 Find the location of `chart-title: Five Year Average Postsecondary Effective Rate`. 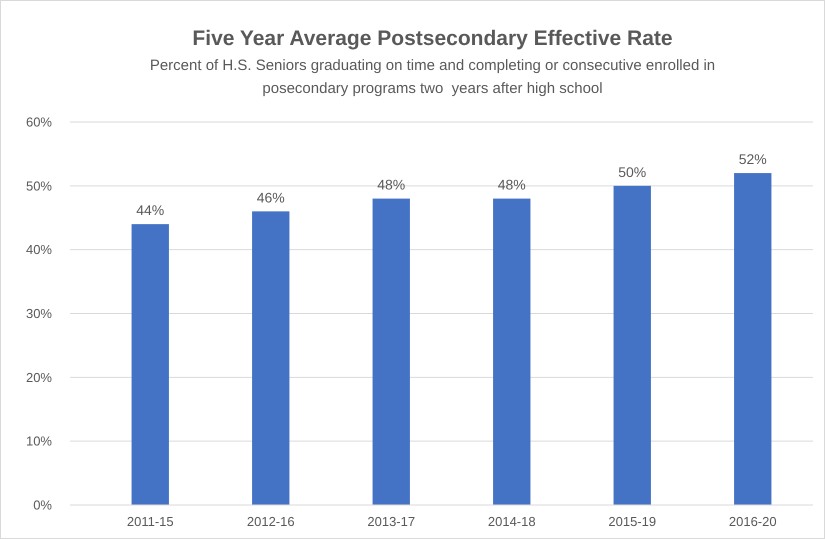

chart-title: Five Year Average Postsecondary Effective Rate is located at coordinates (432, 38).